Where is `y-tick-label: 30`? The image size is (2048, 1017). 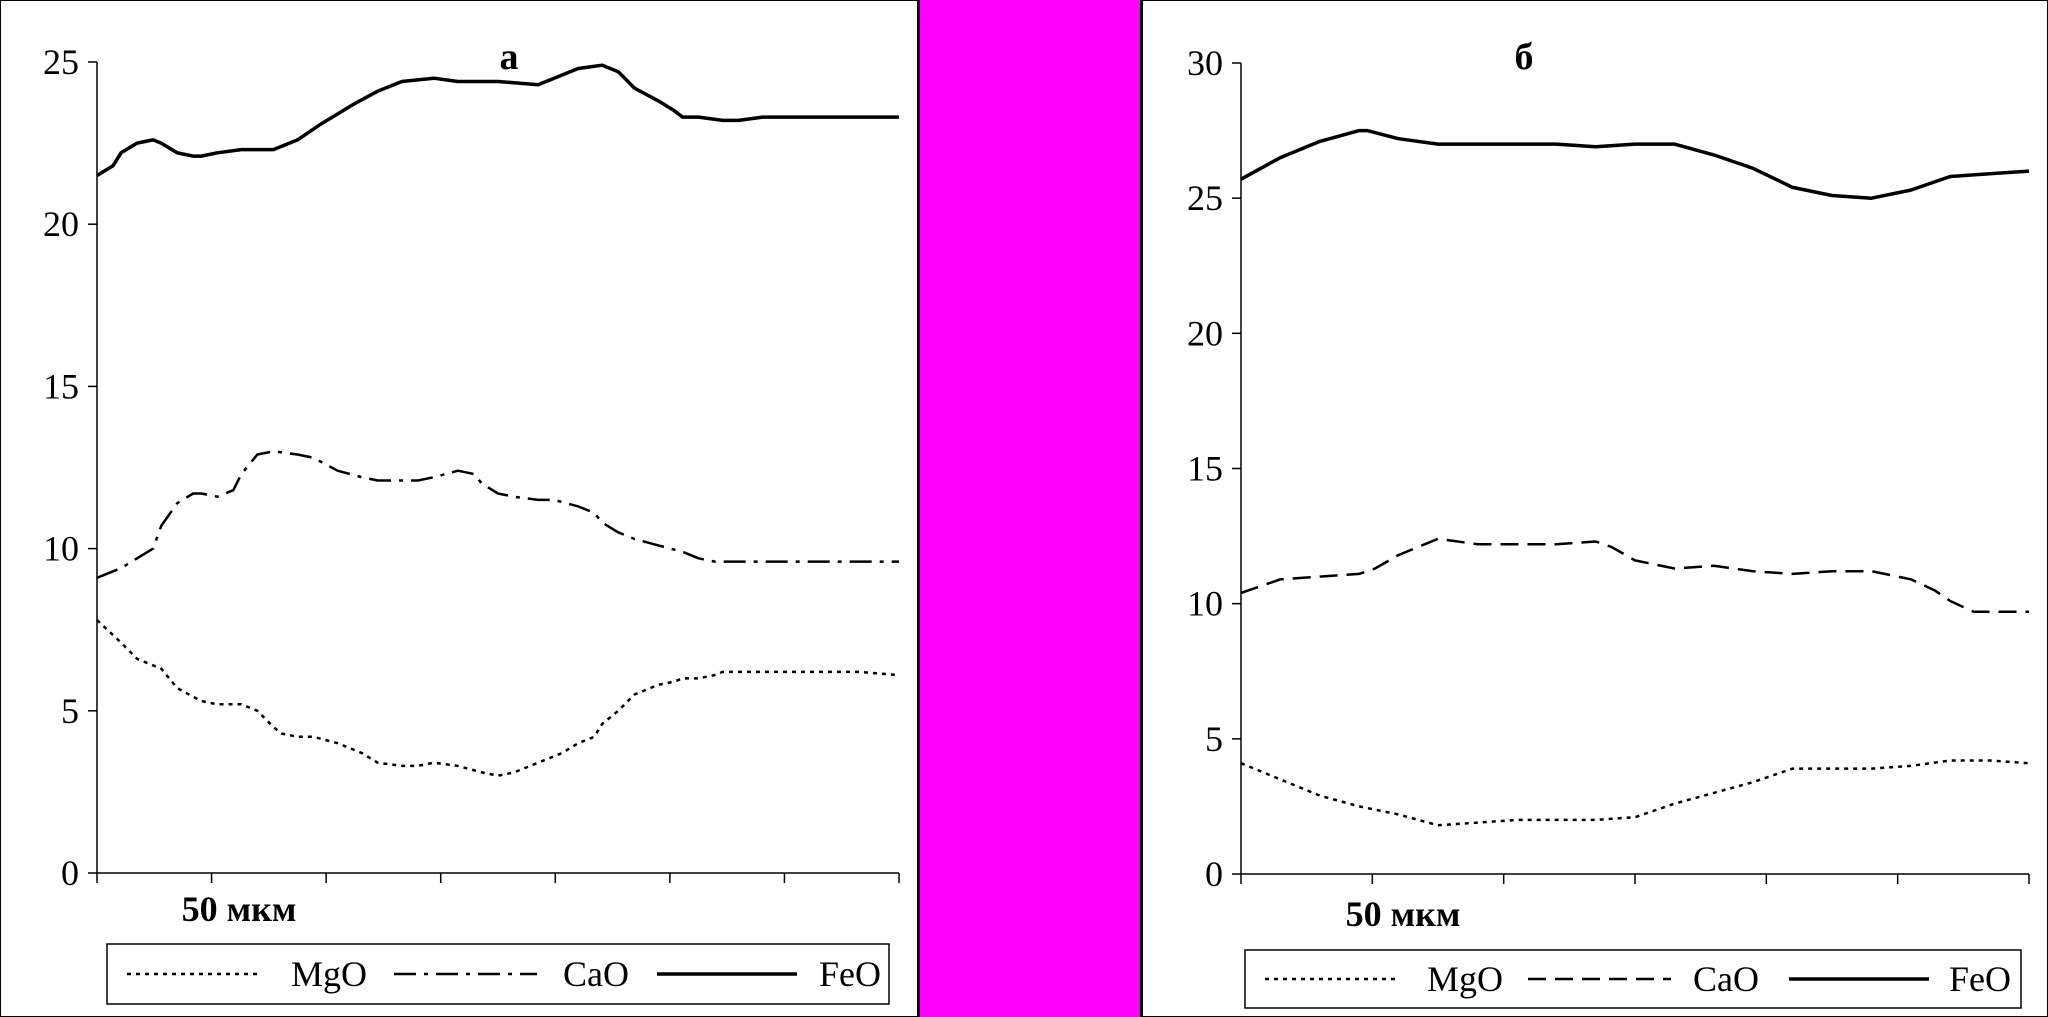 y-tick-label: 30 is located at coordinates (1205, 63).